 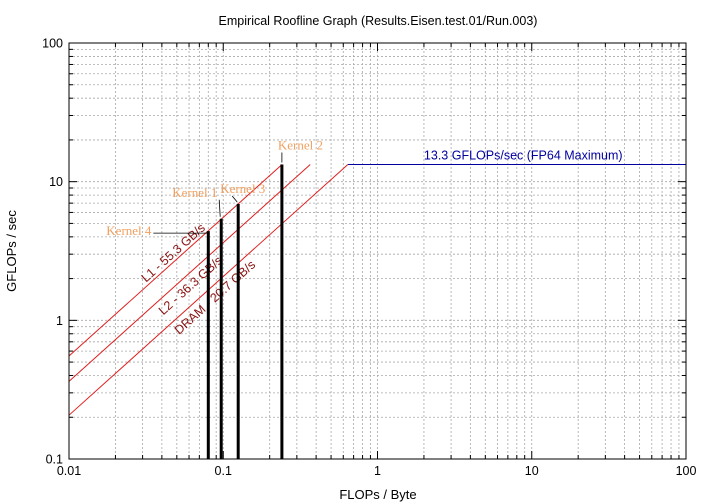 I want to click on y-tick-label: 100, so click(x=52, y=44).